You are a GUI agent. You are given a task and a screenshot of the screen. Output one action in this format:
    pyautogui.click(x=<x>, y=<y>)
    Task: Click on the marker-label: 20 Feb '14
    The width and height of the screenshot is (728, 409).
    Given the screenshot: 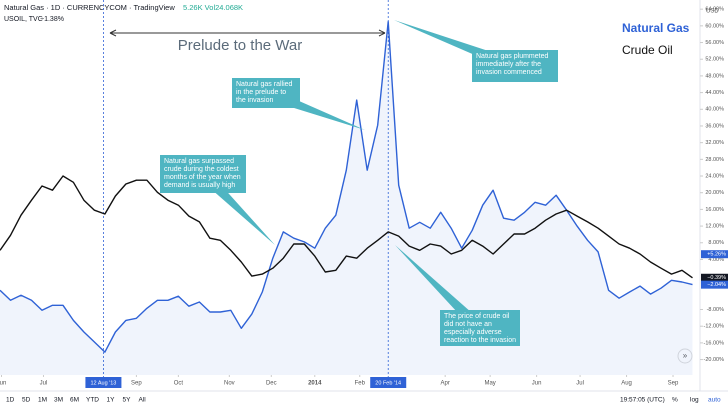 What is the action you would take?
    pyautogui.click(x=388, y=383)
    